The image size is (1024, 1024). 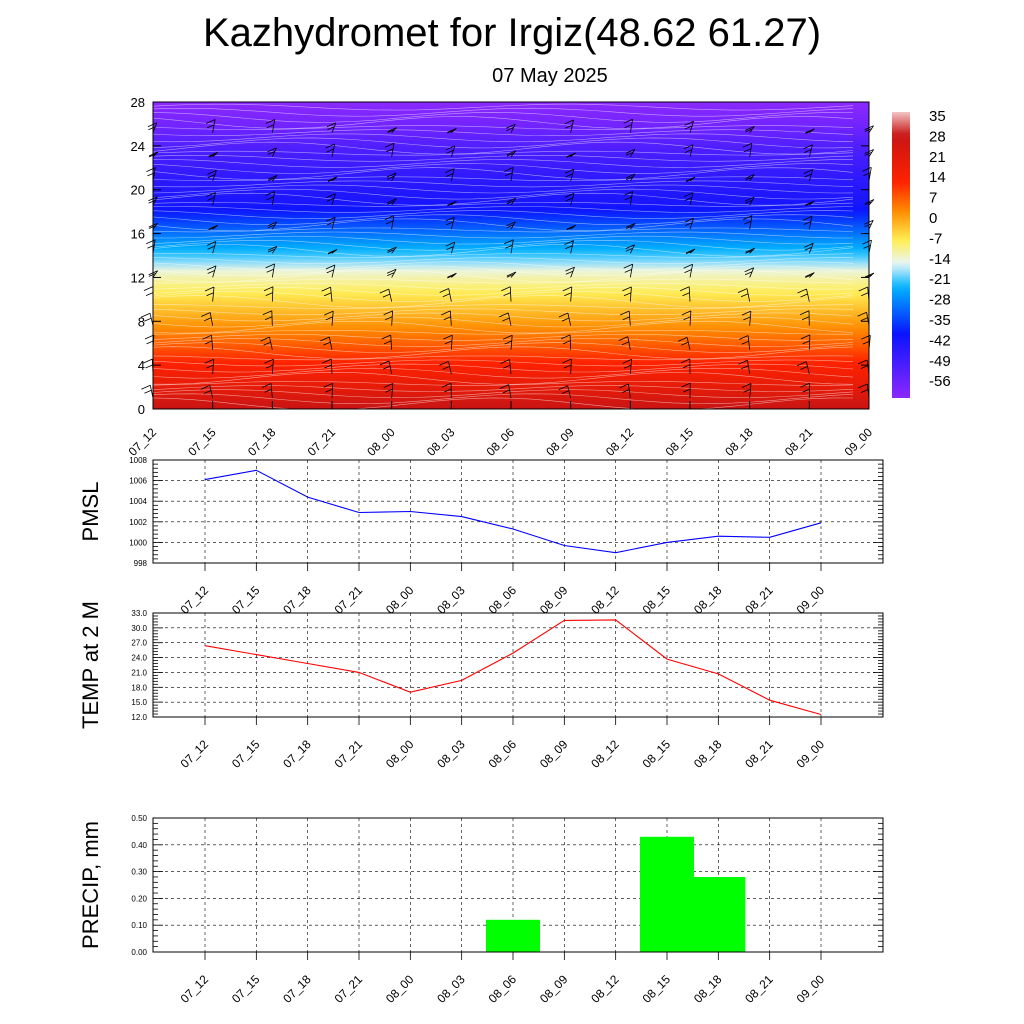 What do you see at coordinates (138, 102) in the screenshot?
I see `y-tick-label: 28` at bounding box center [138, 102].